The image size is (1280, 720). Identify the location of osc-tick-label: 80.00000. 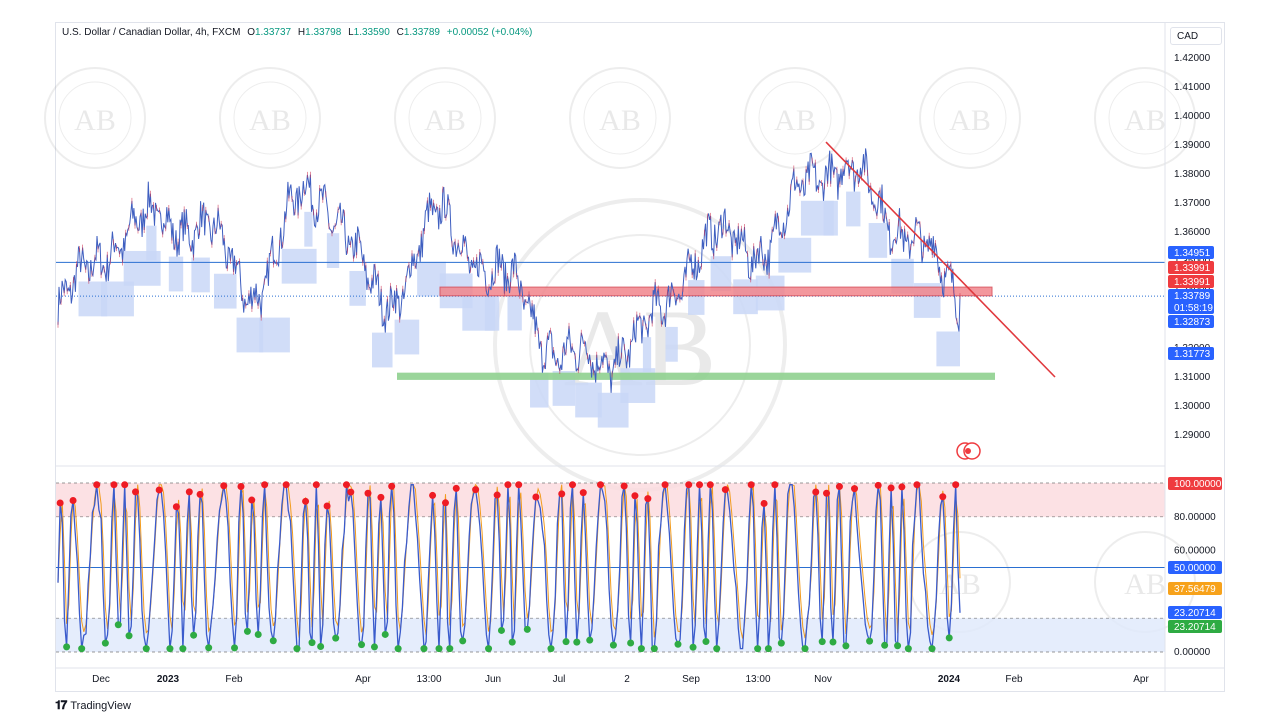
(1195, 517).